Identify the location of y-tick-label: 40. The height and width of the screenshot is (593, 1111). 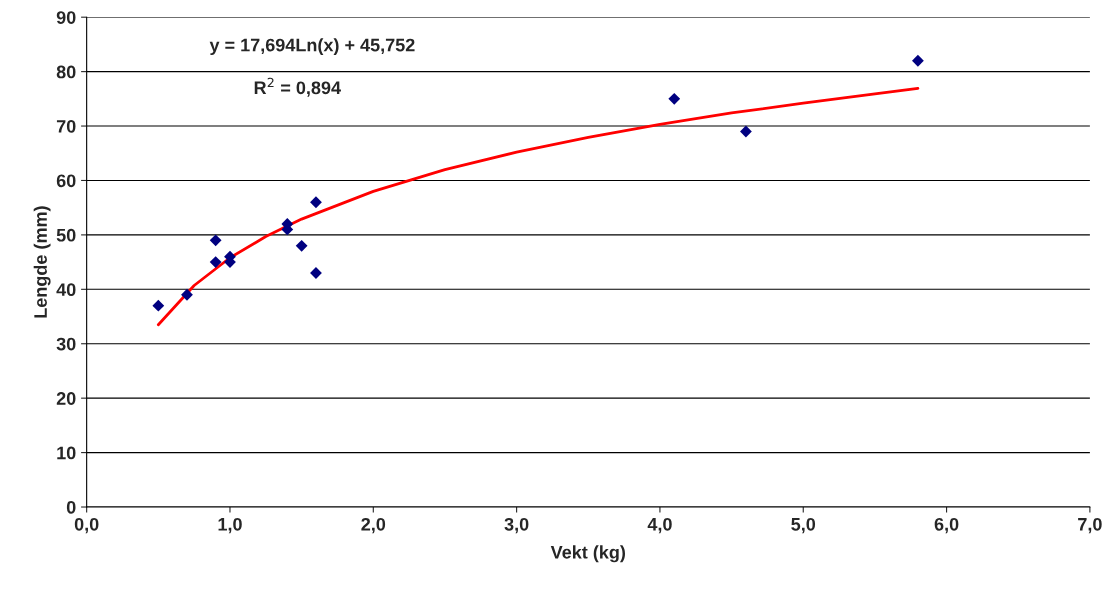
(66, 290).